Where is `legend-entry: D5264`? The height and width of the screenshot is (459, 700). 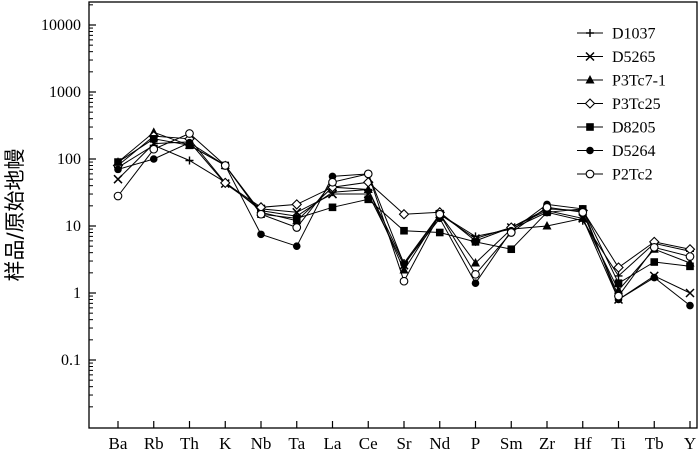
legend-entry: D5264 is located at coordinates (616, 151).